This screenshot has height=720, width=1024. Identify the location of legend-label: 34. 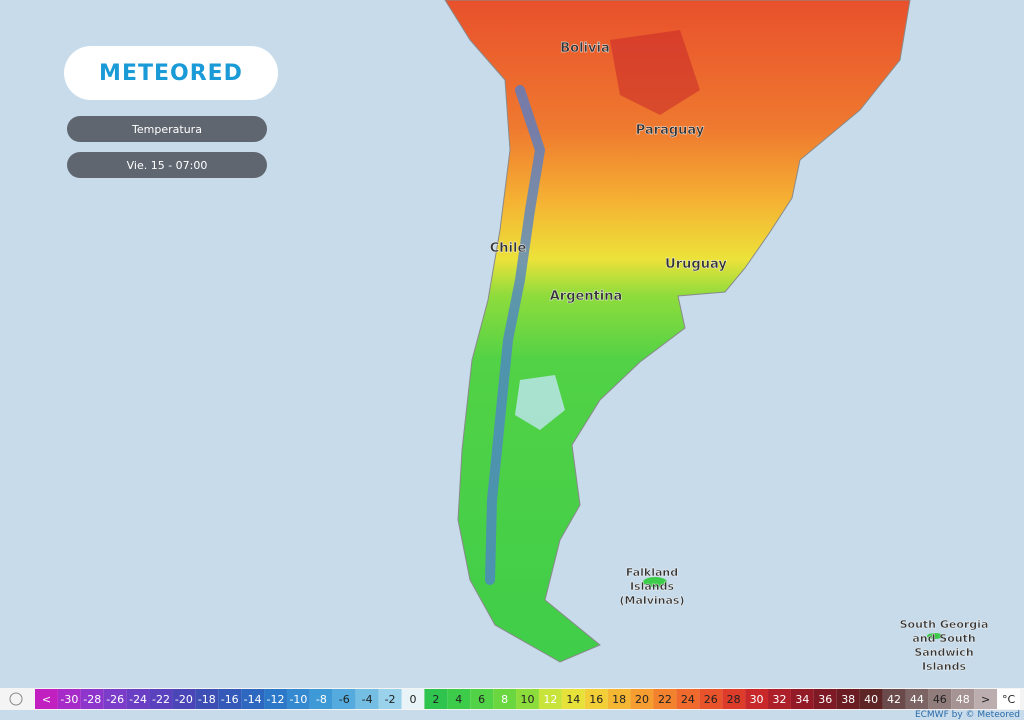
(802, 699).